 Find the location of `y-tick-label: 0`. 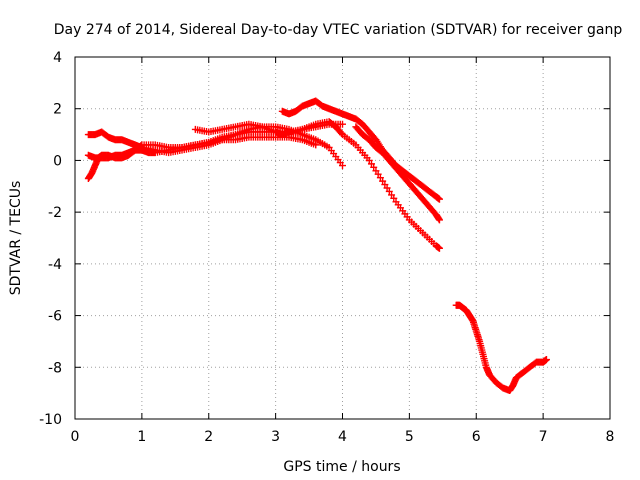

y-tick-label: 0 is located at coordinates (57, 161).